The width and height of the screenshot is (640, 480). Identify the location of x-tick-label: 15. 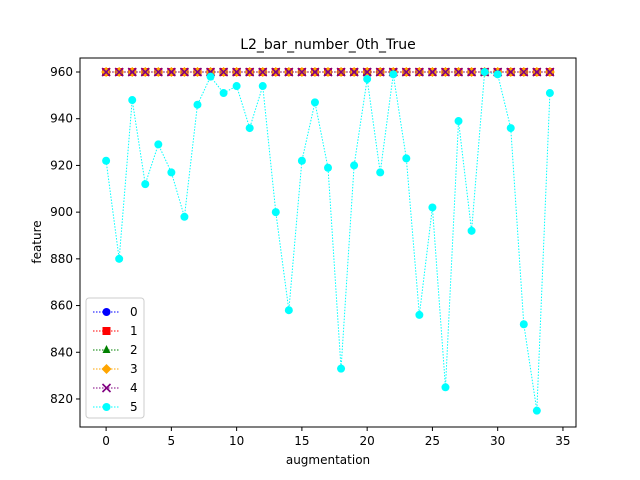
(301, 441).